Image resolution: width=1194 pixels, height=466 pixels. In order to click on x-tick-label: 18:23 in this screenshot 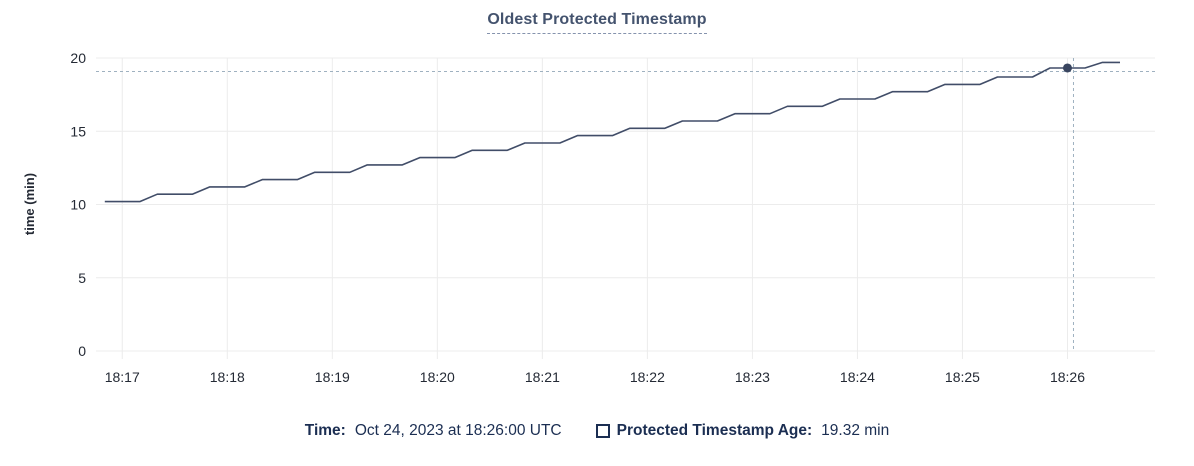, I will do `click(752, 377)`.